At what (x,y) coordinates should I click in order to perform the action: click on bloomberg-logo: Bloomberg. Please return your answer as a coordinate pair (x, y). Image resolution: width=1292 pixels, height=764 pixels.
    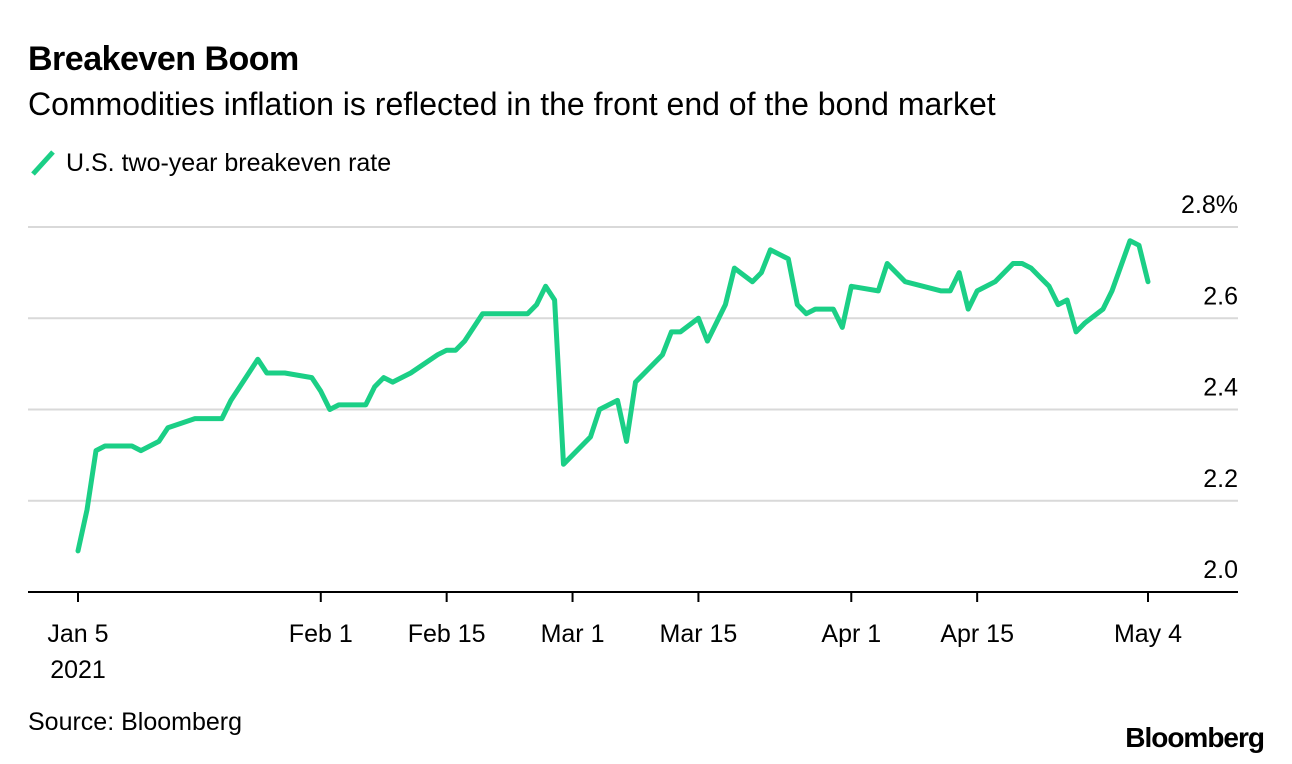
    Looking at the image, I should click on (1195, 737).